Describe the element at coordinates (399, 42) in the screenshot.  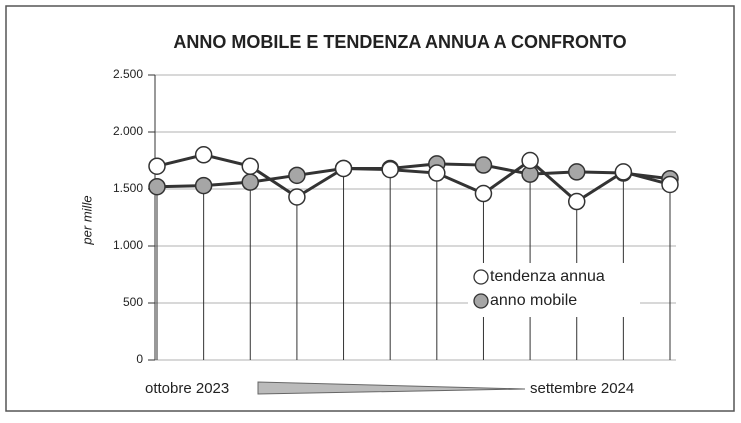
I see `chart-title: ANNO MOBILE E TENDENZA ANNUA A CONFRONTO` at that location.